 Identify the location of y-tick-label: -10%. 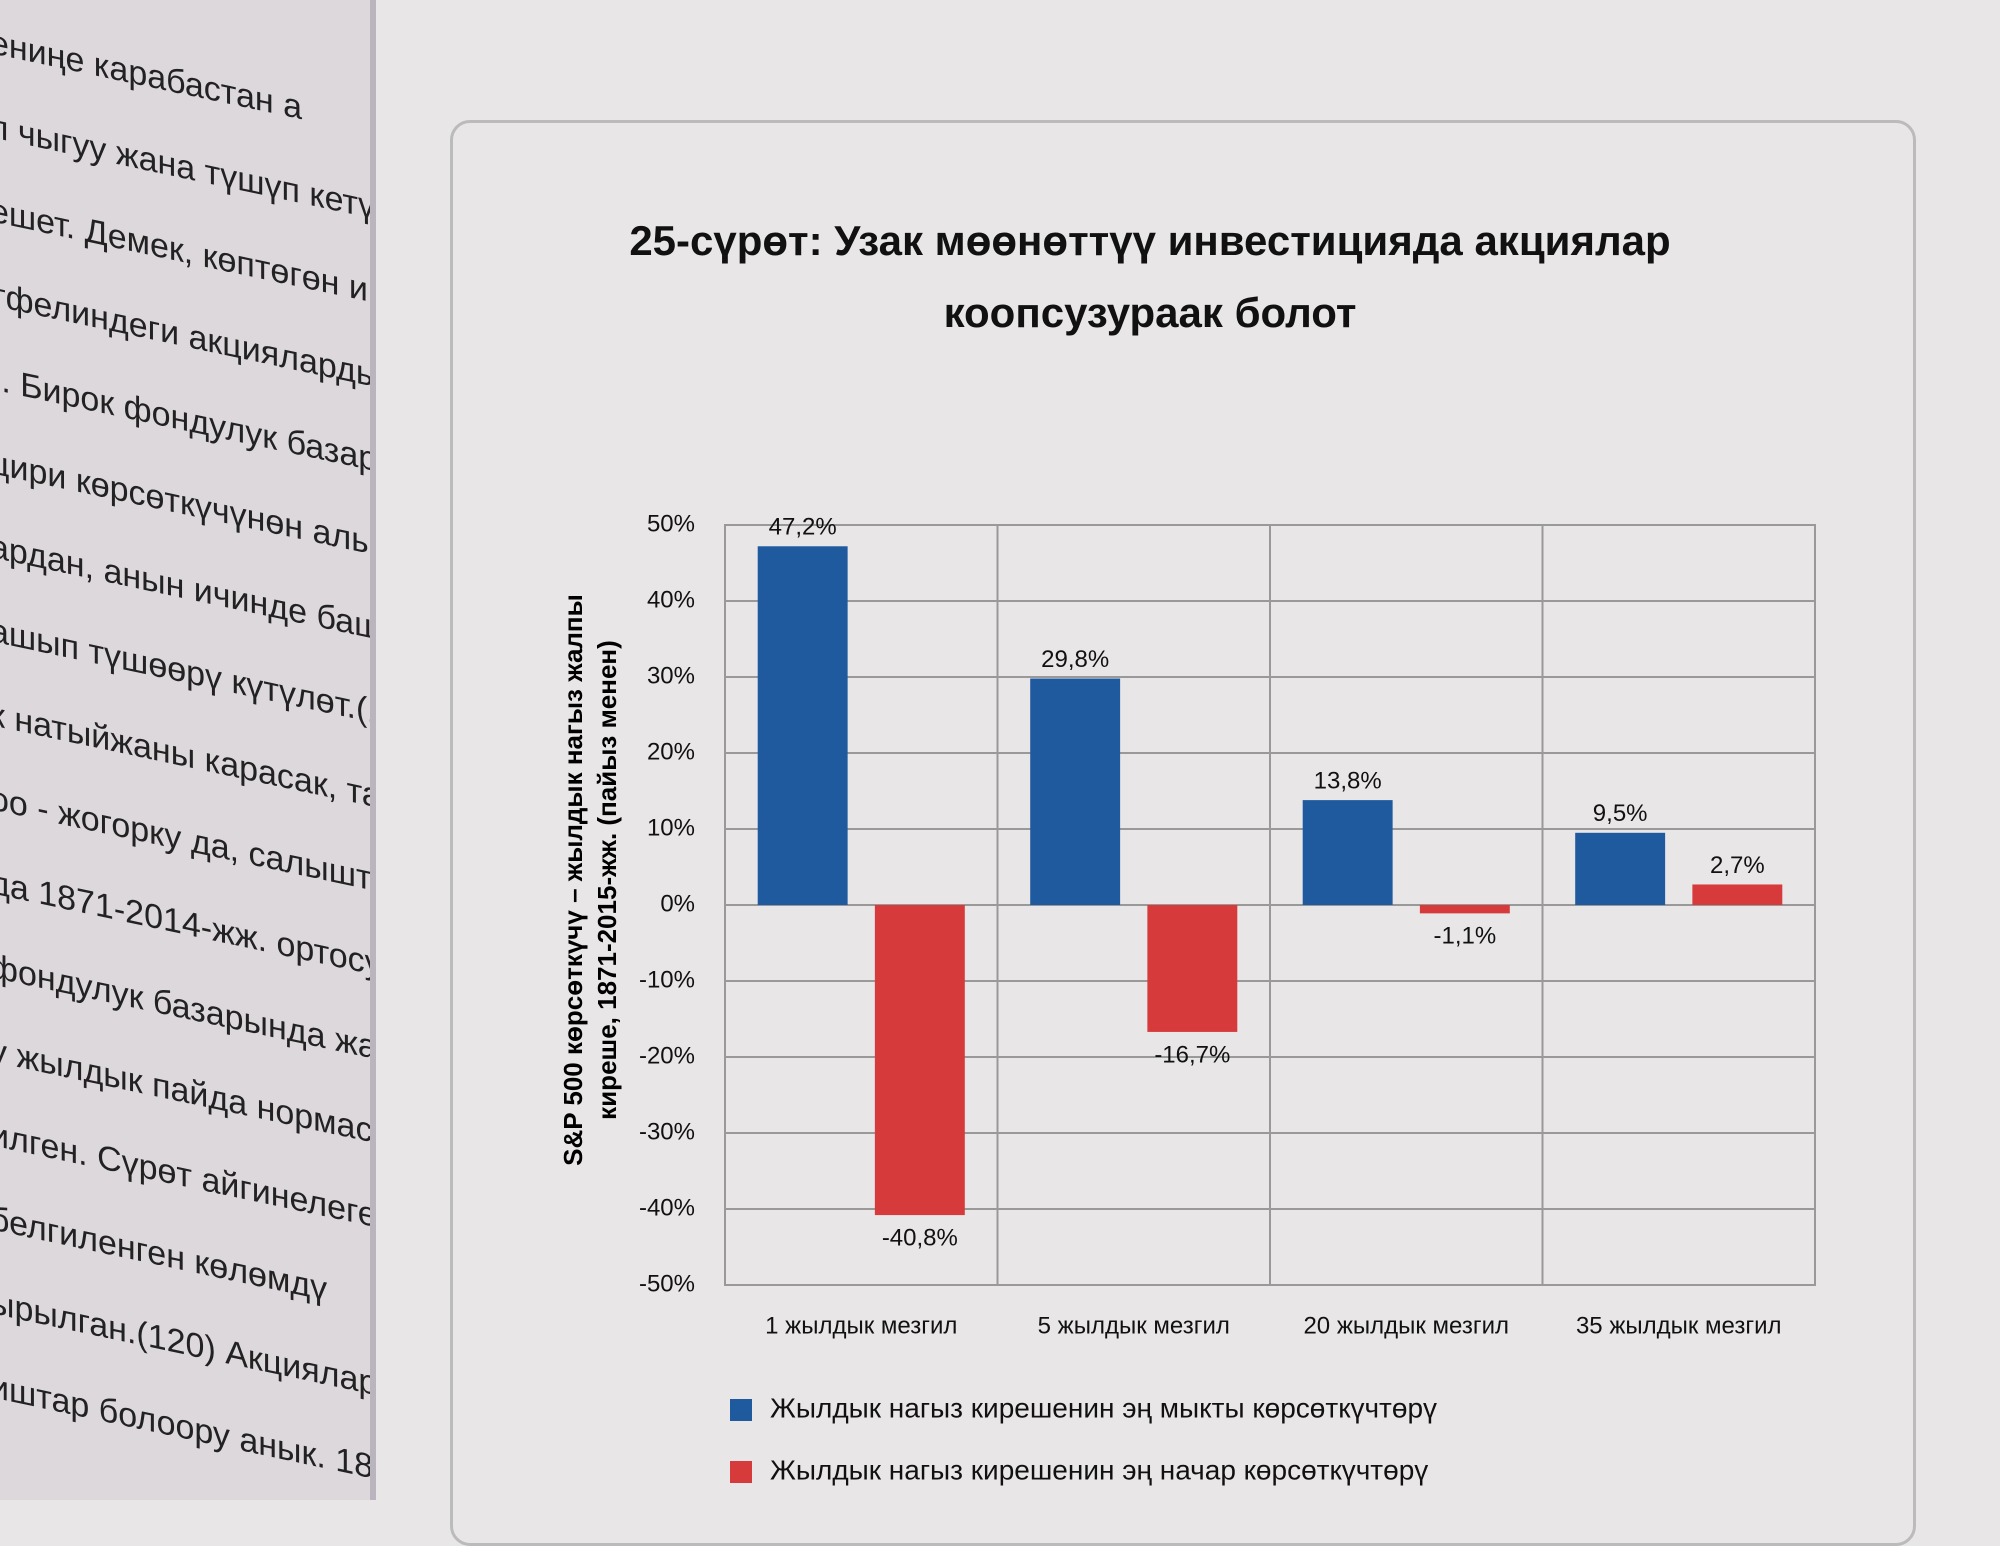
(667, 979).